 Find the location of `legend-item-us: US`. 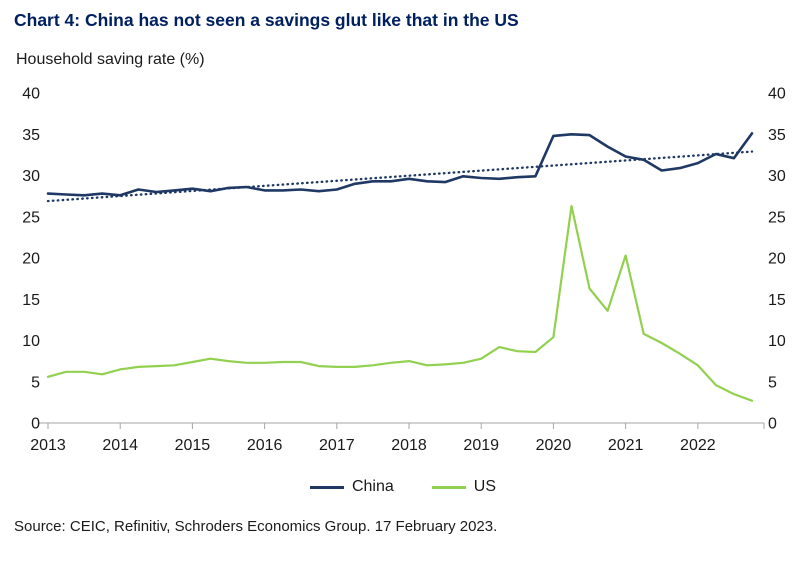

legend-item-us: US is located at coordinates (464, 487).